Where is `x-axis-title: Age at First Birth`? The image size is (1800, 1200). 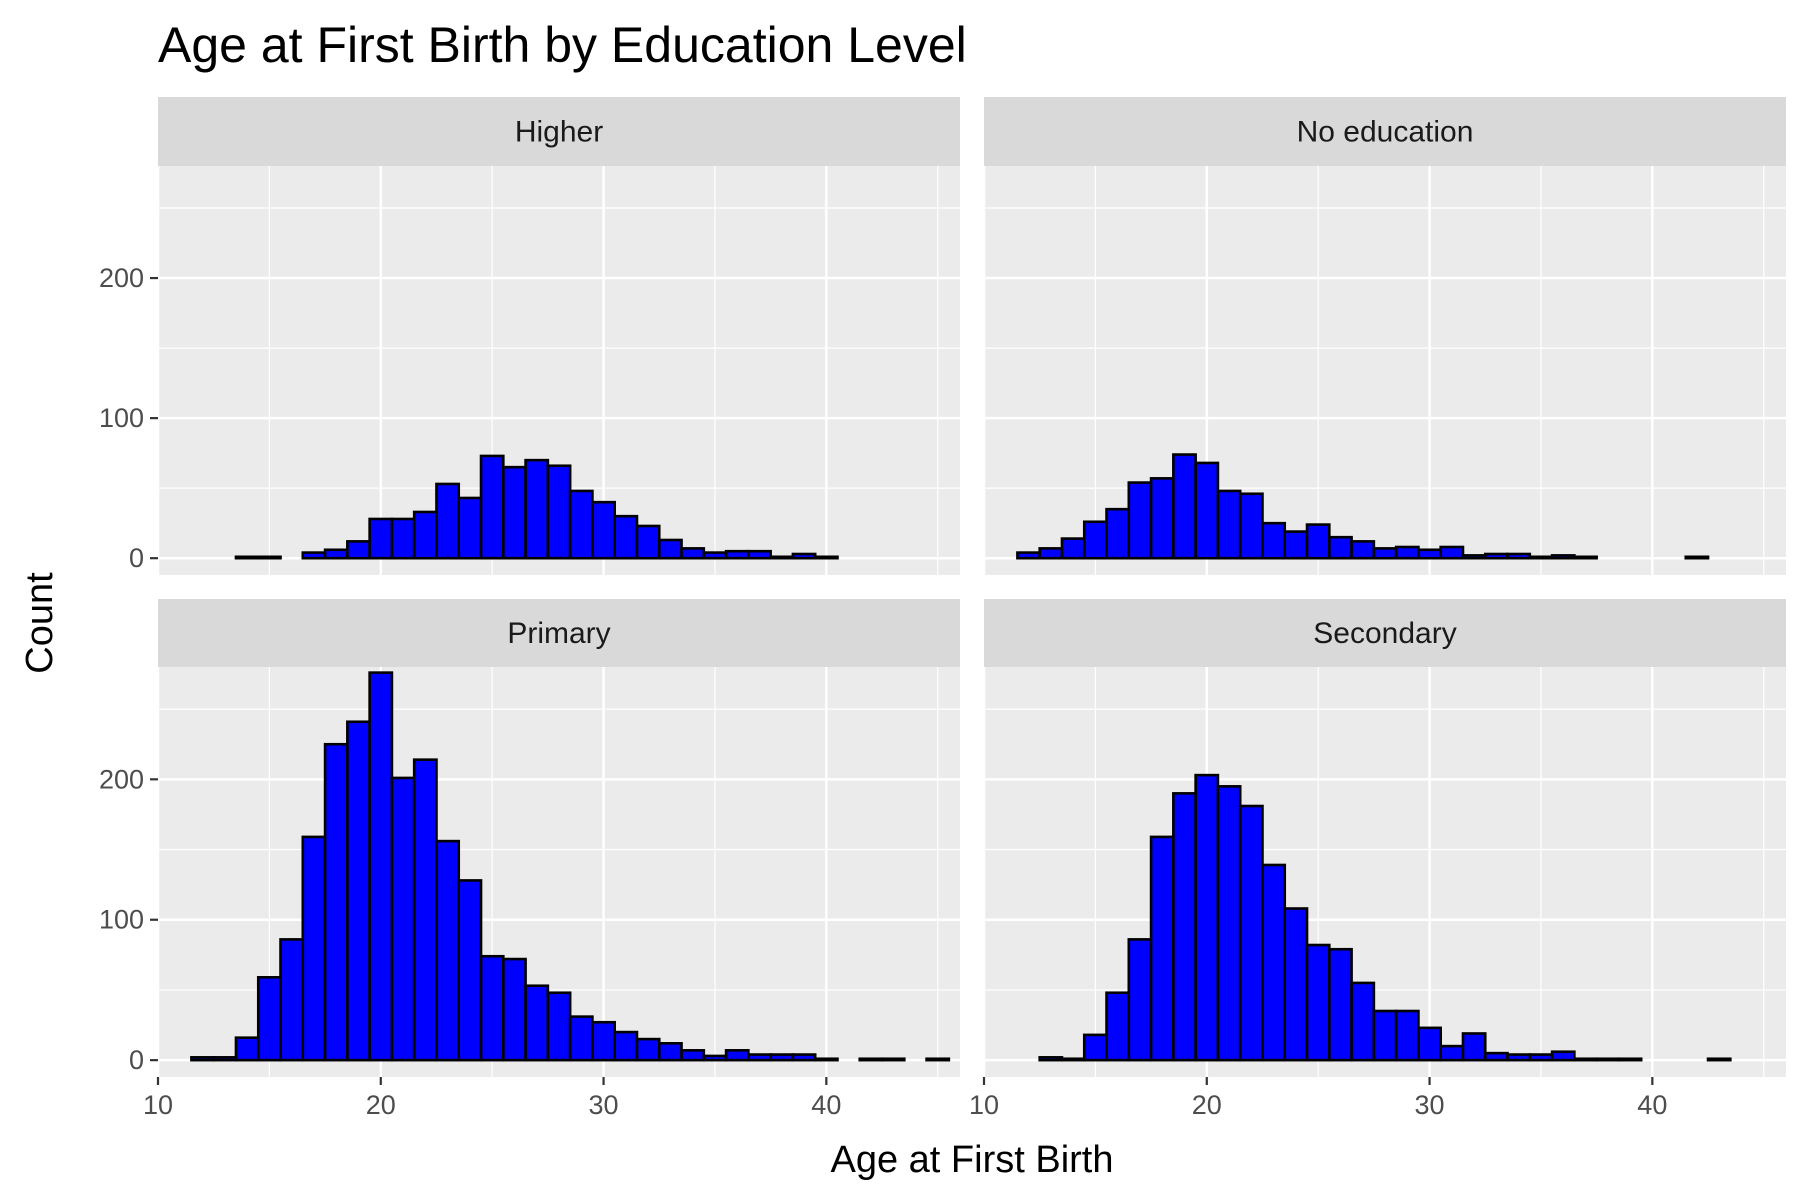
x-axis-title: Age at First Birth is located at coordinates (972, 1160).